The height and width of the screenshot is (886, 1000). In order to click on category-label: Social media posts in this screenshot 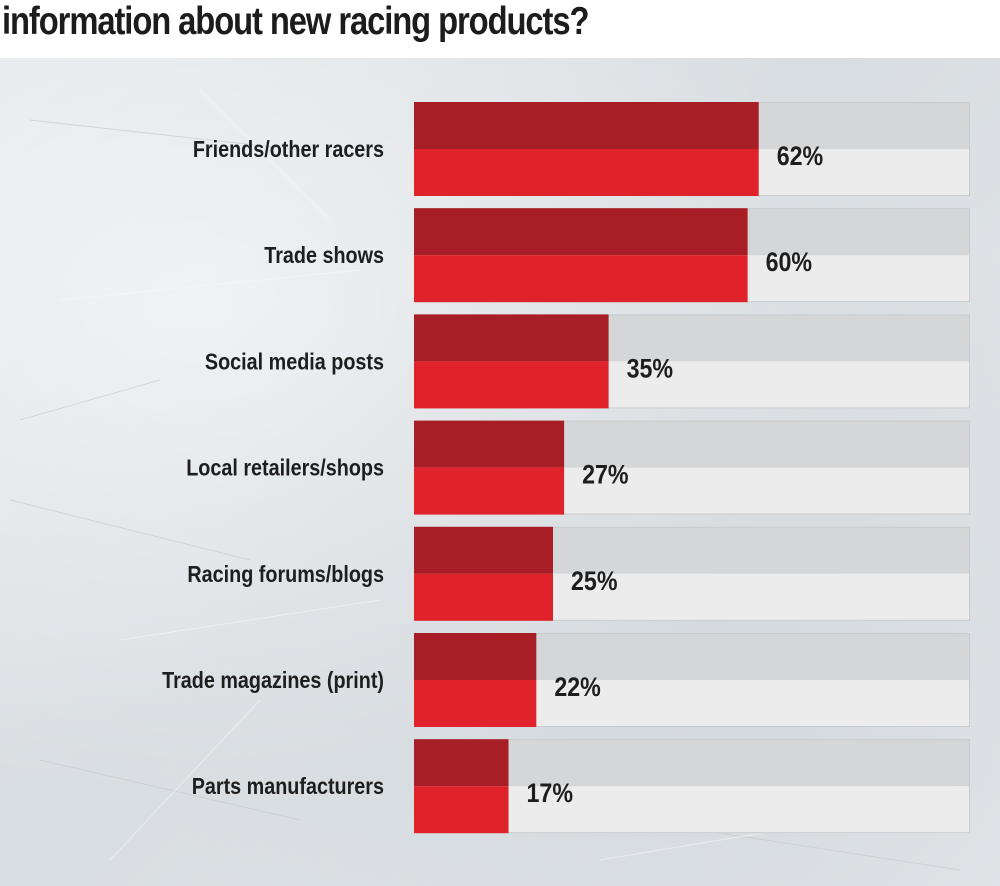, I will do `click(294, 362)`.